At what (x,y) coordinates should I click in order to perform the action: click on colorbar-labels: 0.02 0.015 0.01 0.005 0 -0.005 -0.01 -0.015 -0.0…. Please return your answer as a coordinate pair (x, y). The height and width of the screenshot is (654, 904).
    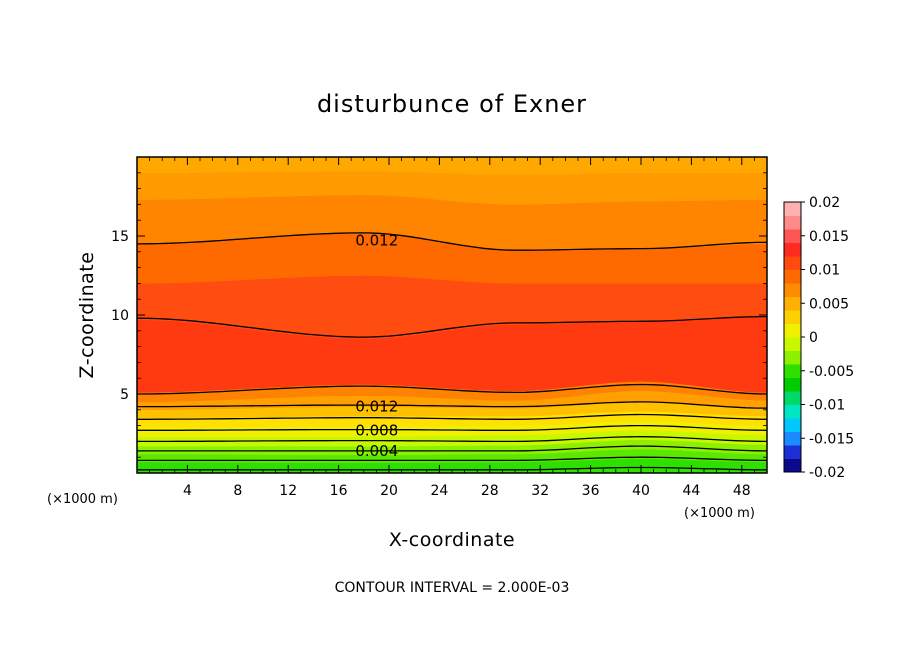
    Looking at the image, I should click on (827, 338).